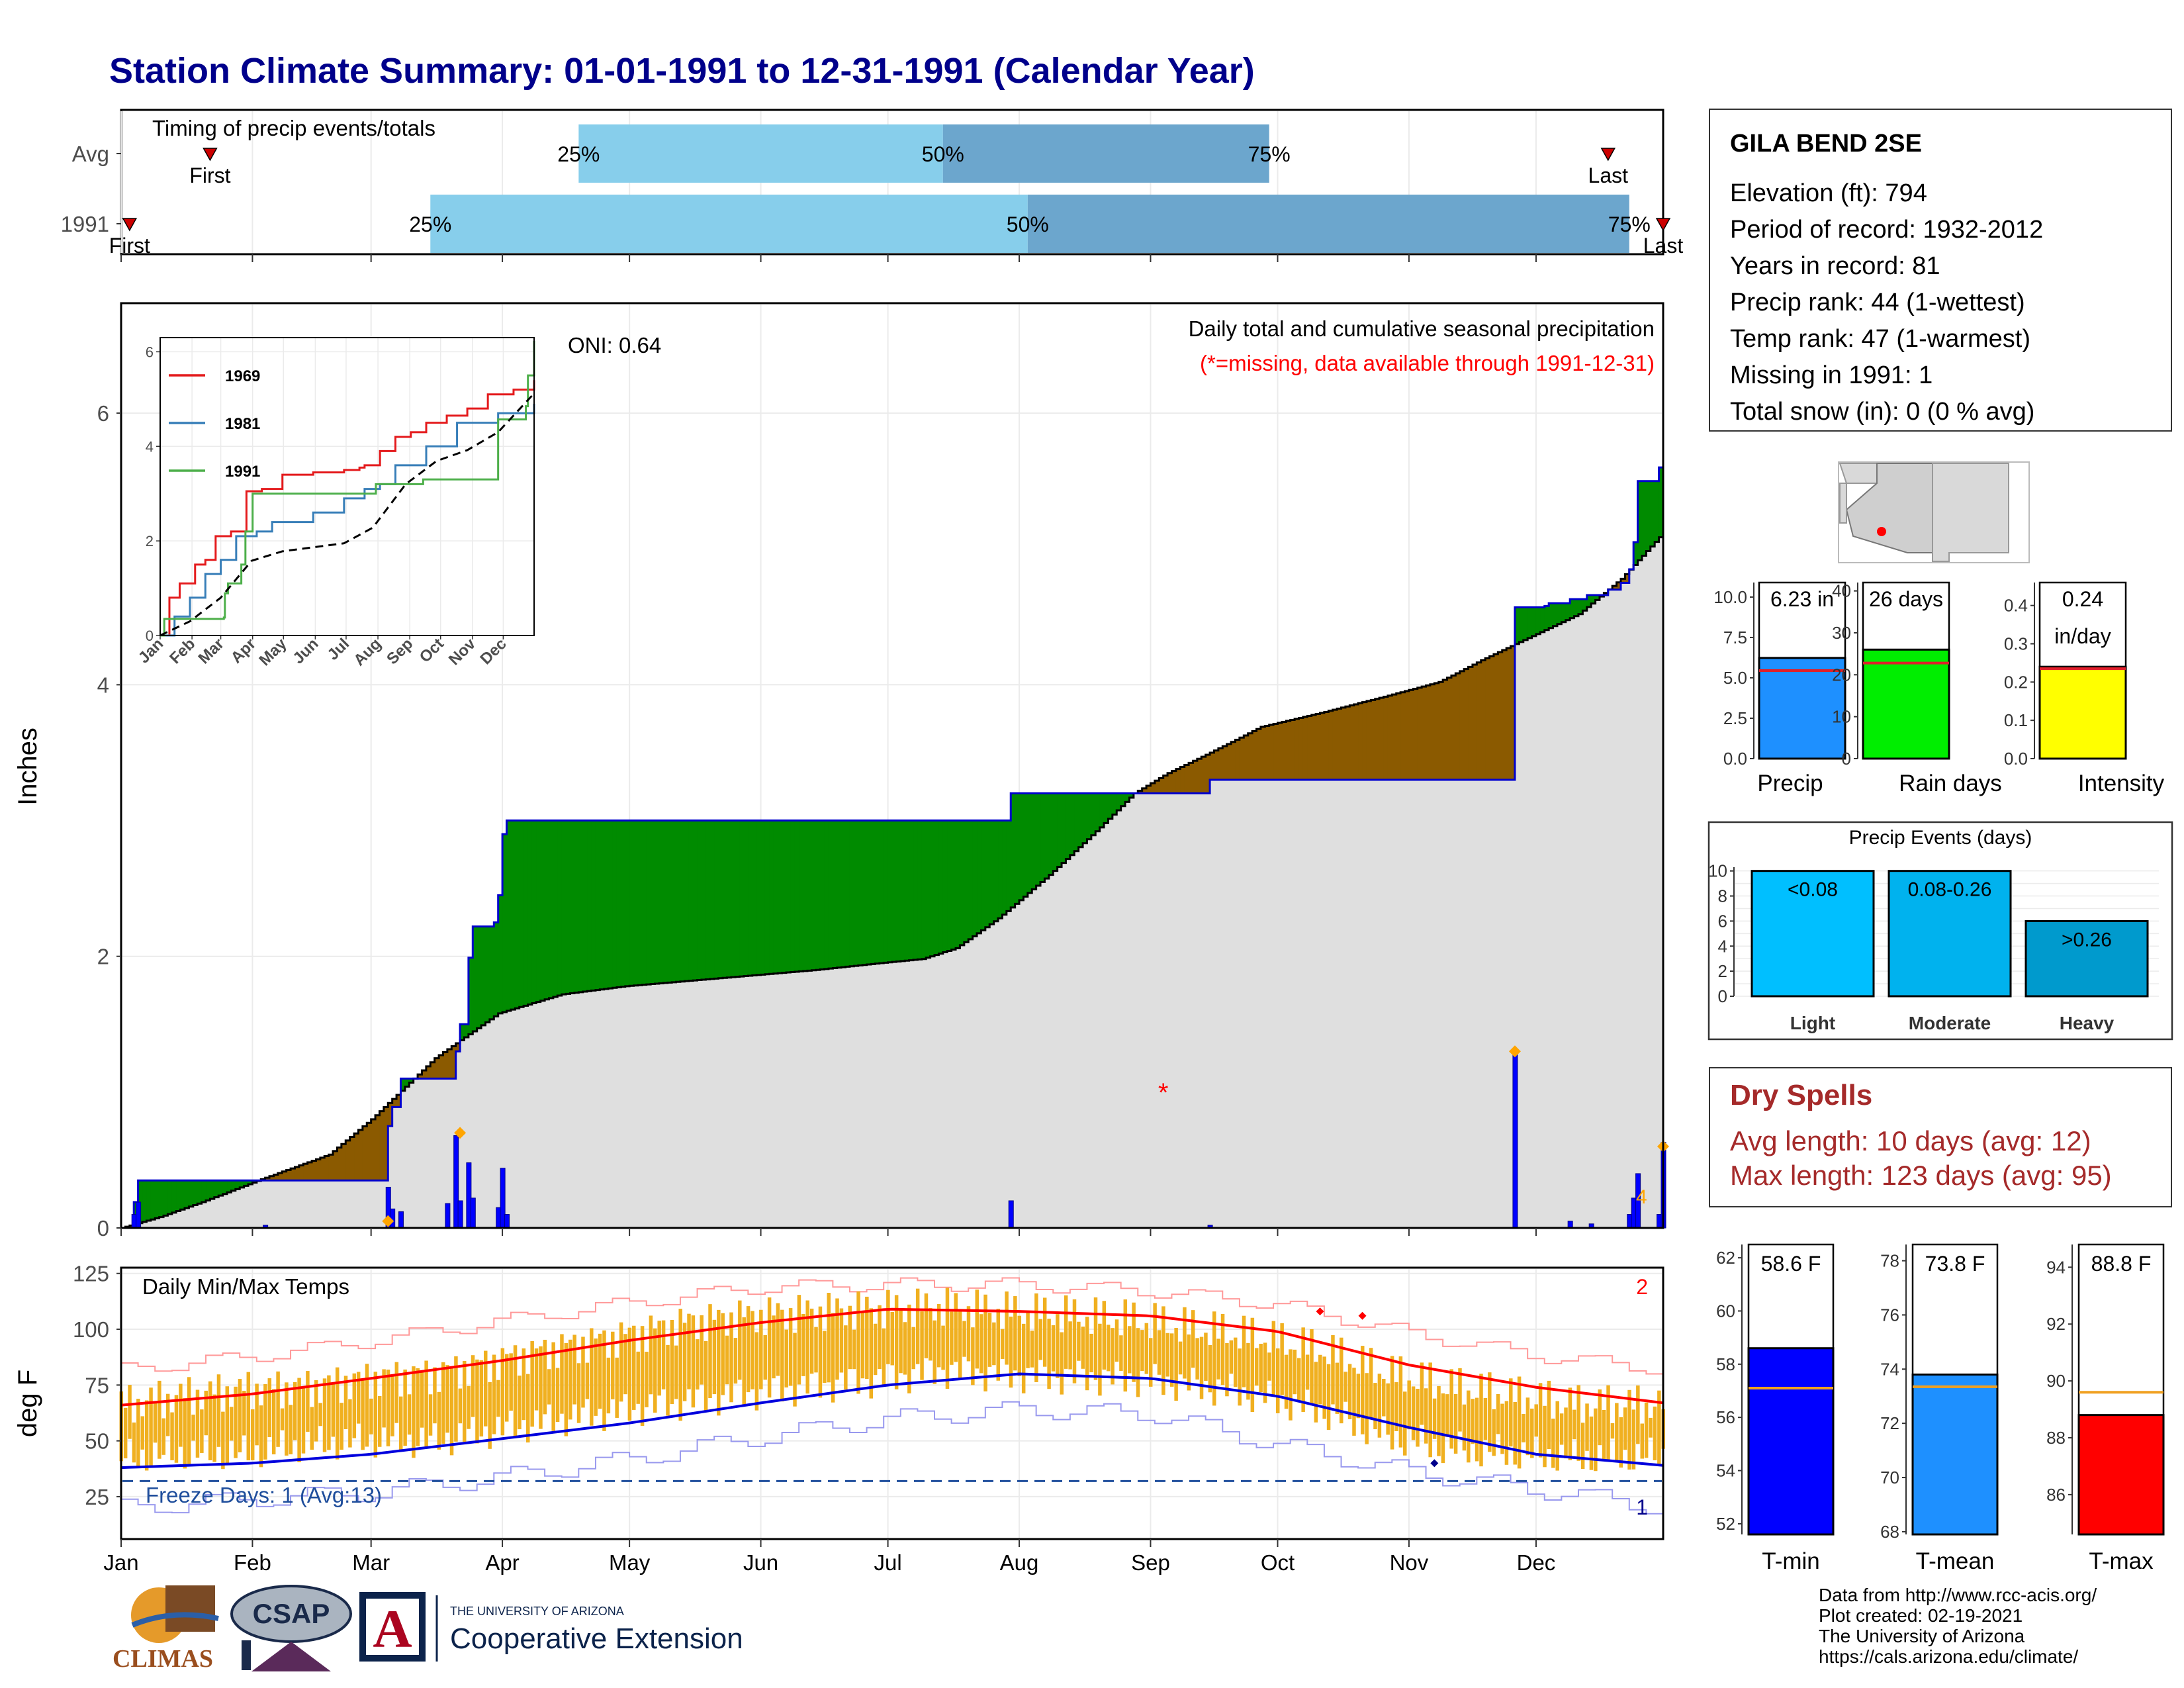  Describe the element at coordinates (1726, 1417) in the screenshot. I see `temp-bar-tick-label: 56` at that location.